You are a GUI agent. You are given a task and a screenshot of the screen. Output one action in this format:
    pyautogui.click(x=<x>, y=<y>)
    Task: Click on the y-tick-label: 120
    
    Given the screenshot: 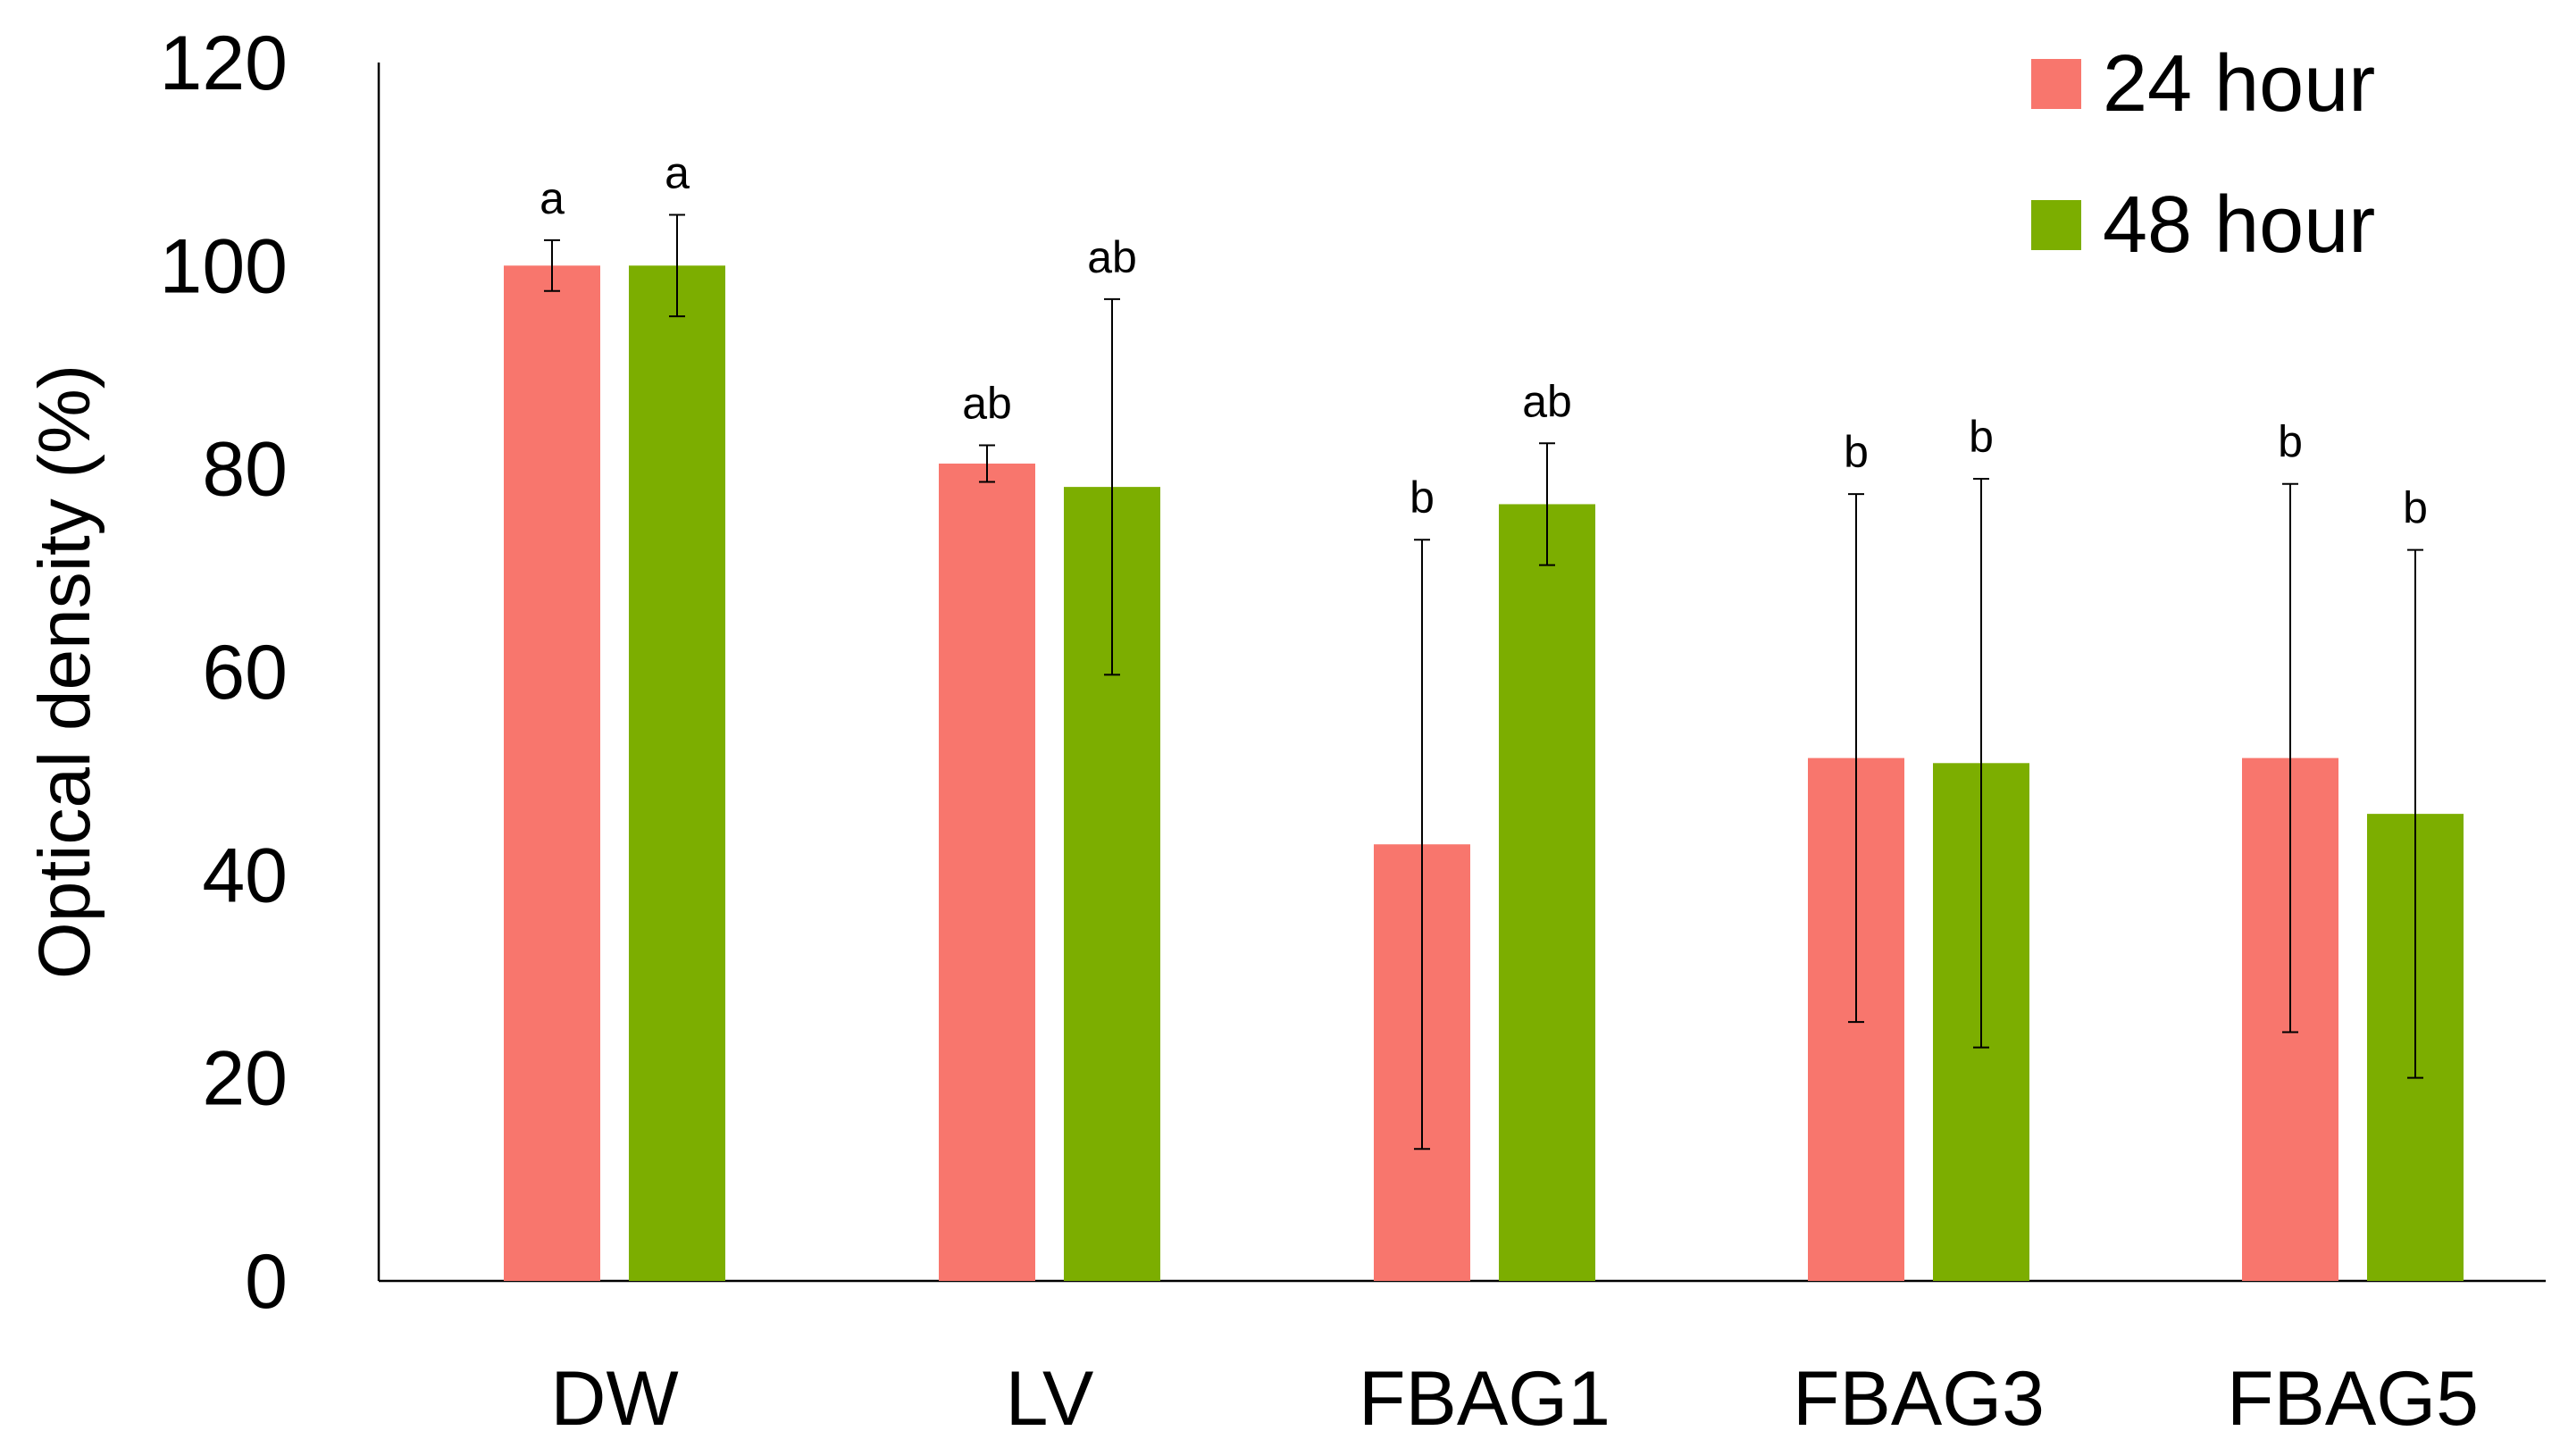 What is the action you would take?
    pyautogui.click(x=224, y=63)
    